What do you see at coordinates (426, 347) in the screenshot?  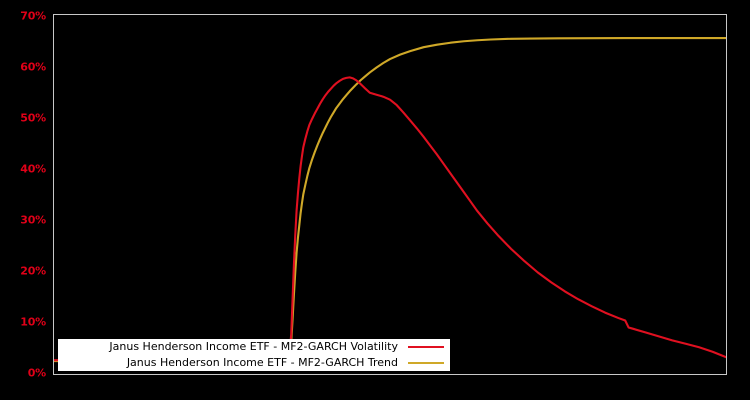 I see `legend-swatch-volatility` at bounding box center [426, 347].